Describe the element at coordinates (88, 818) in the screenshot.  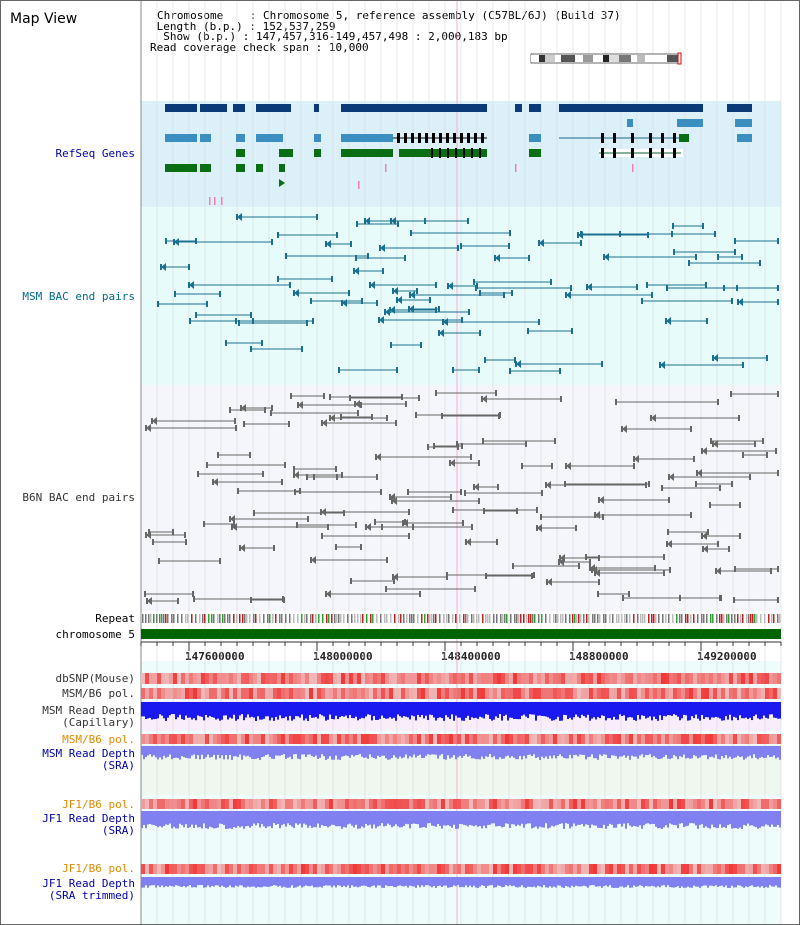
I see `track-label-jf1-depth-sra: JF1 Read Depth` at that location.